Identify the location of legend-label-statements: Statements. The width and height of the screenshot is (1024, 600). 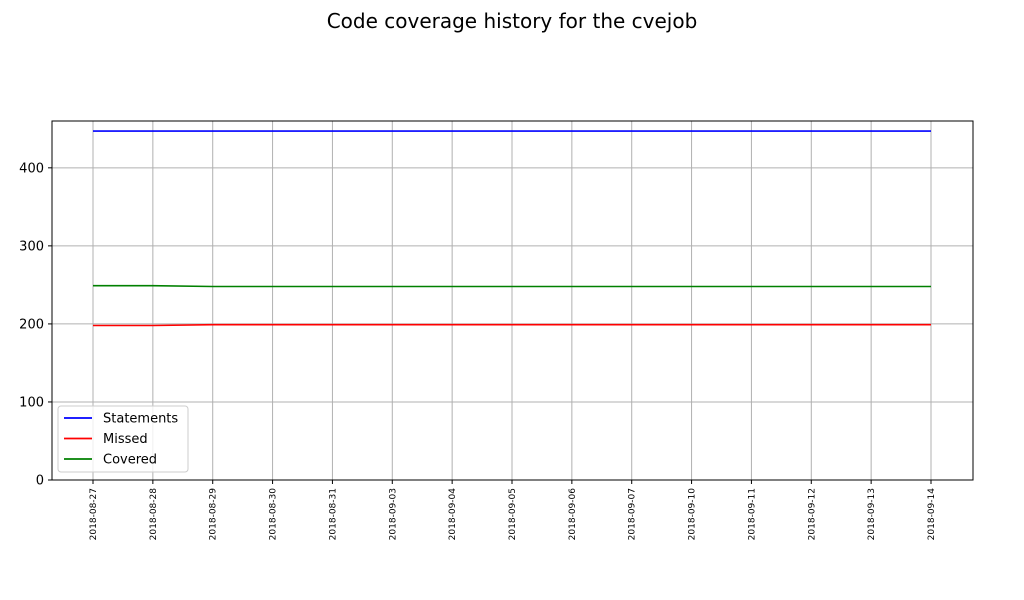
(140, 419).